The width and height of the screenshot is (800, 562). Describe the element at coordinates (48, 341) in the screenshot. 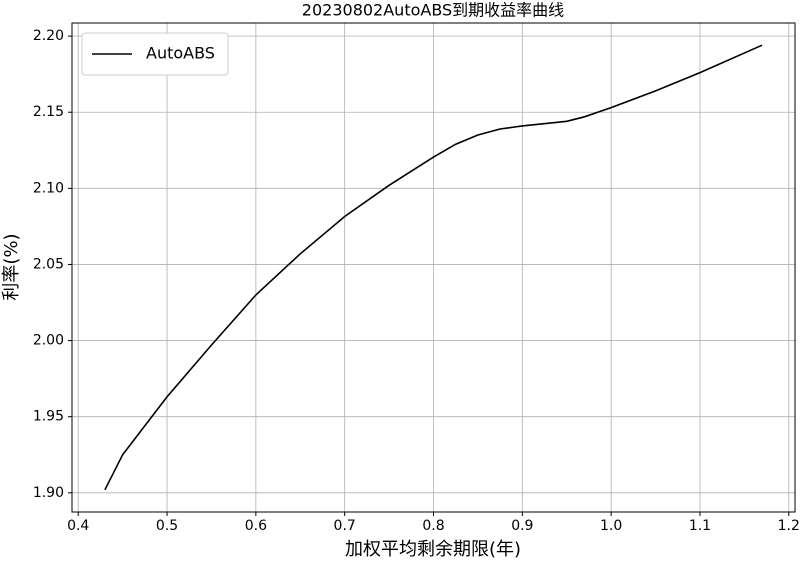

I see `y-tick-label: 2.00` at that location.